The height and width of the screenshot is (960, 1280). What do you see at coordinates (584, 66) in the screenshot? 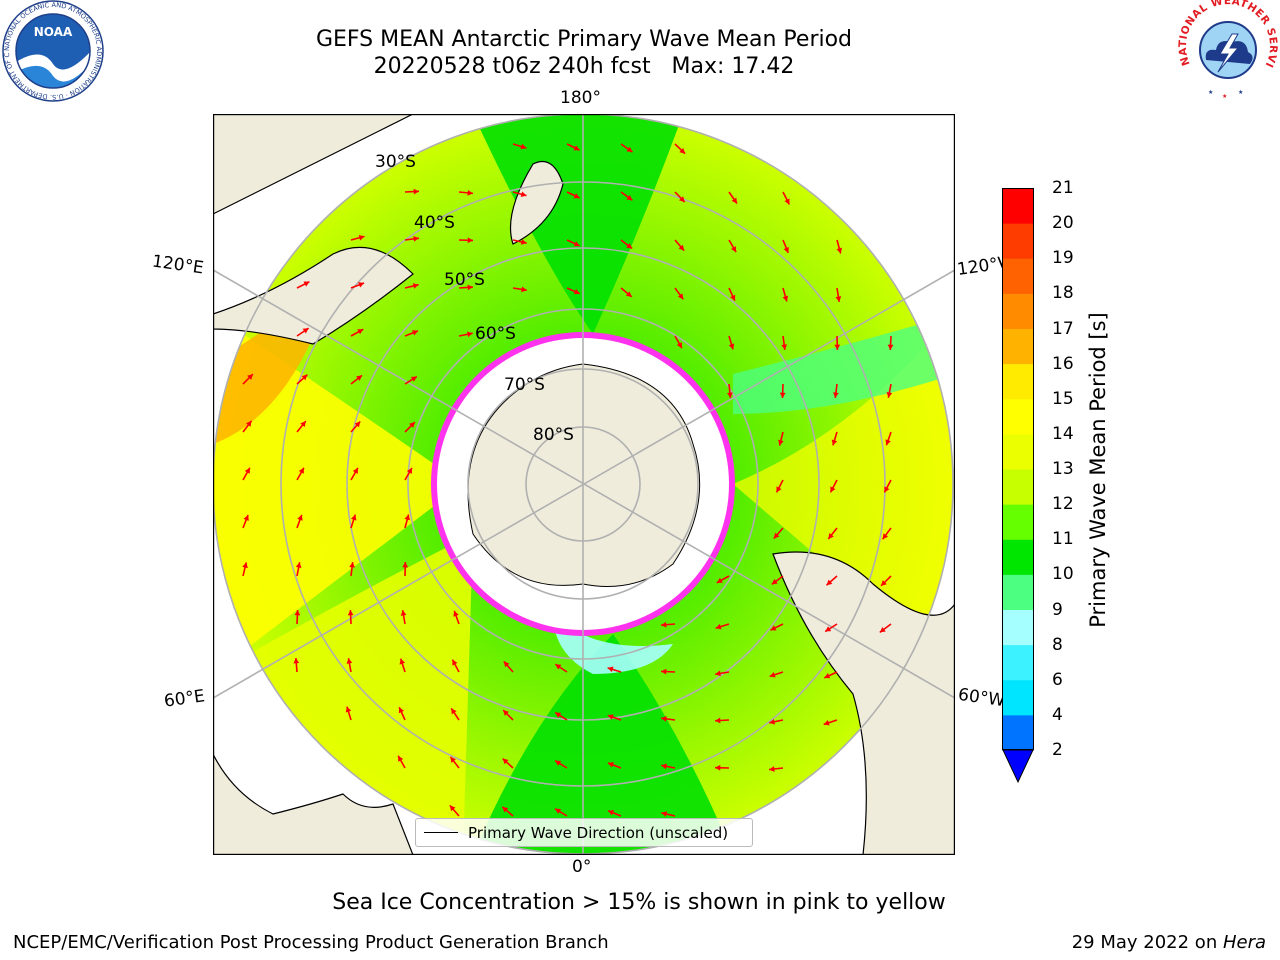
I see `chart-subtitle: 20220528 t06z 240h fcst Max: 17.42` at bounding box center [584, 66].